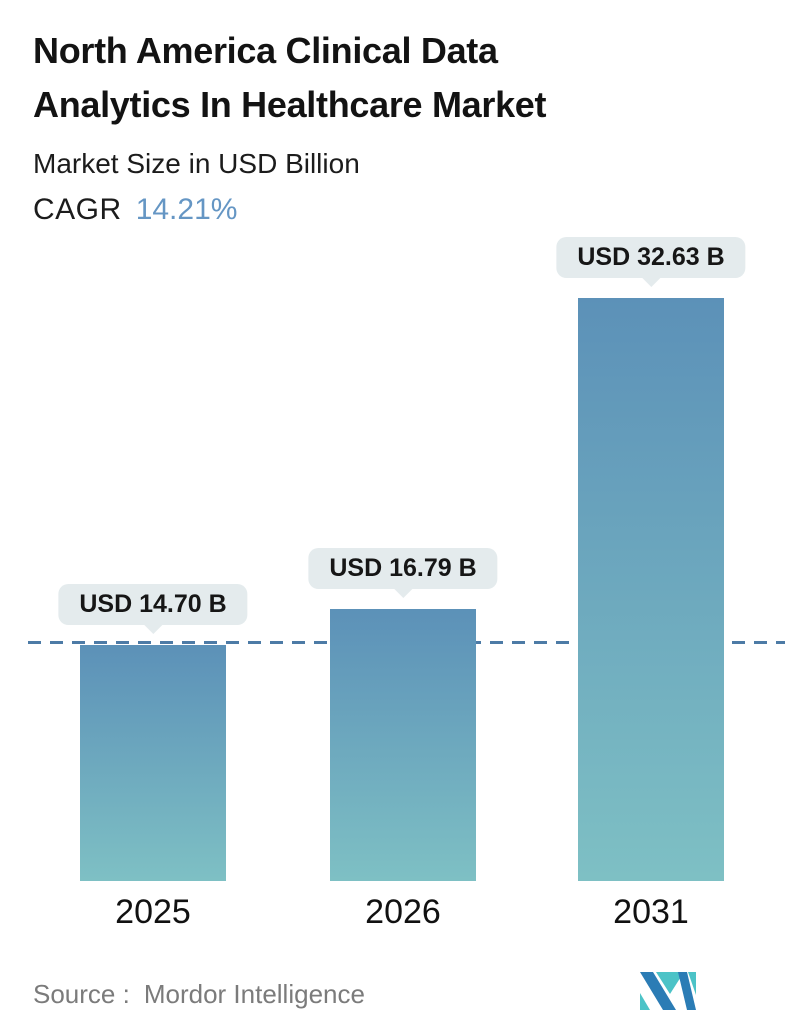 The width and height of the screenshot is (796, 1034). What do you see at coordinates (403, 568) in the screenshot?
I see `bar-value-bubble: USD 16.79 B` at bounding box center [403, 568].